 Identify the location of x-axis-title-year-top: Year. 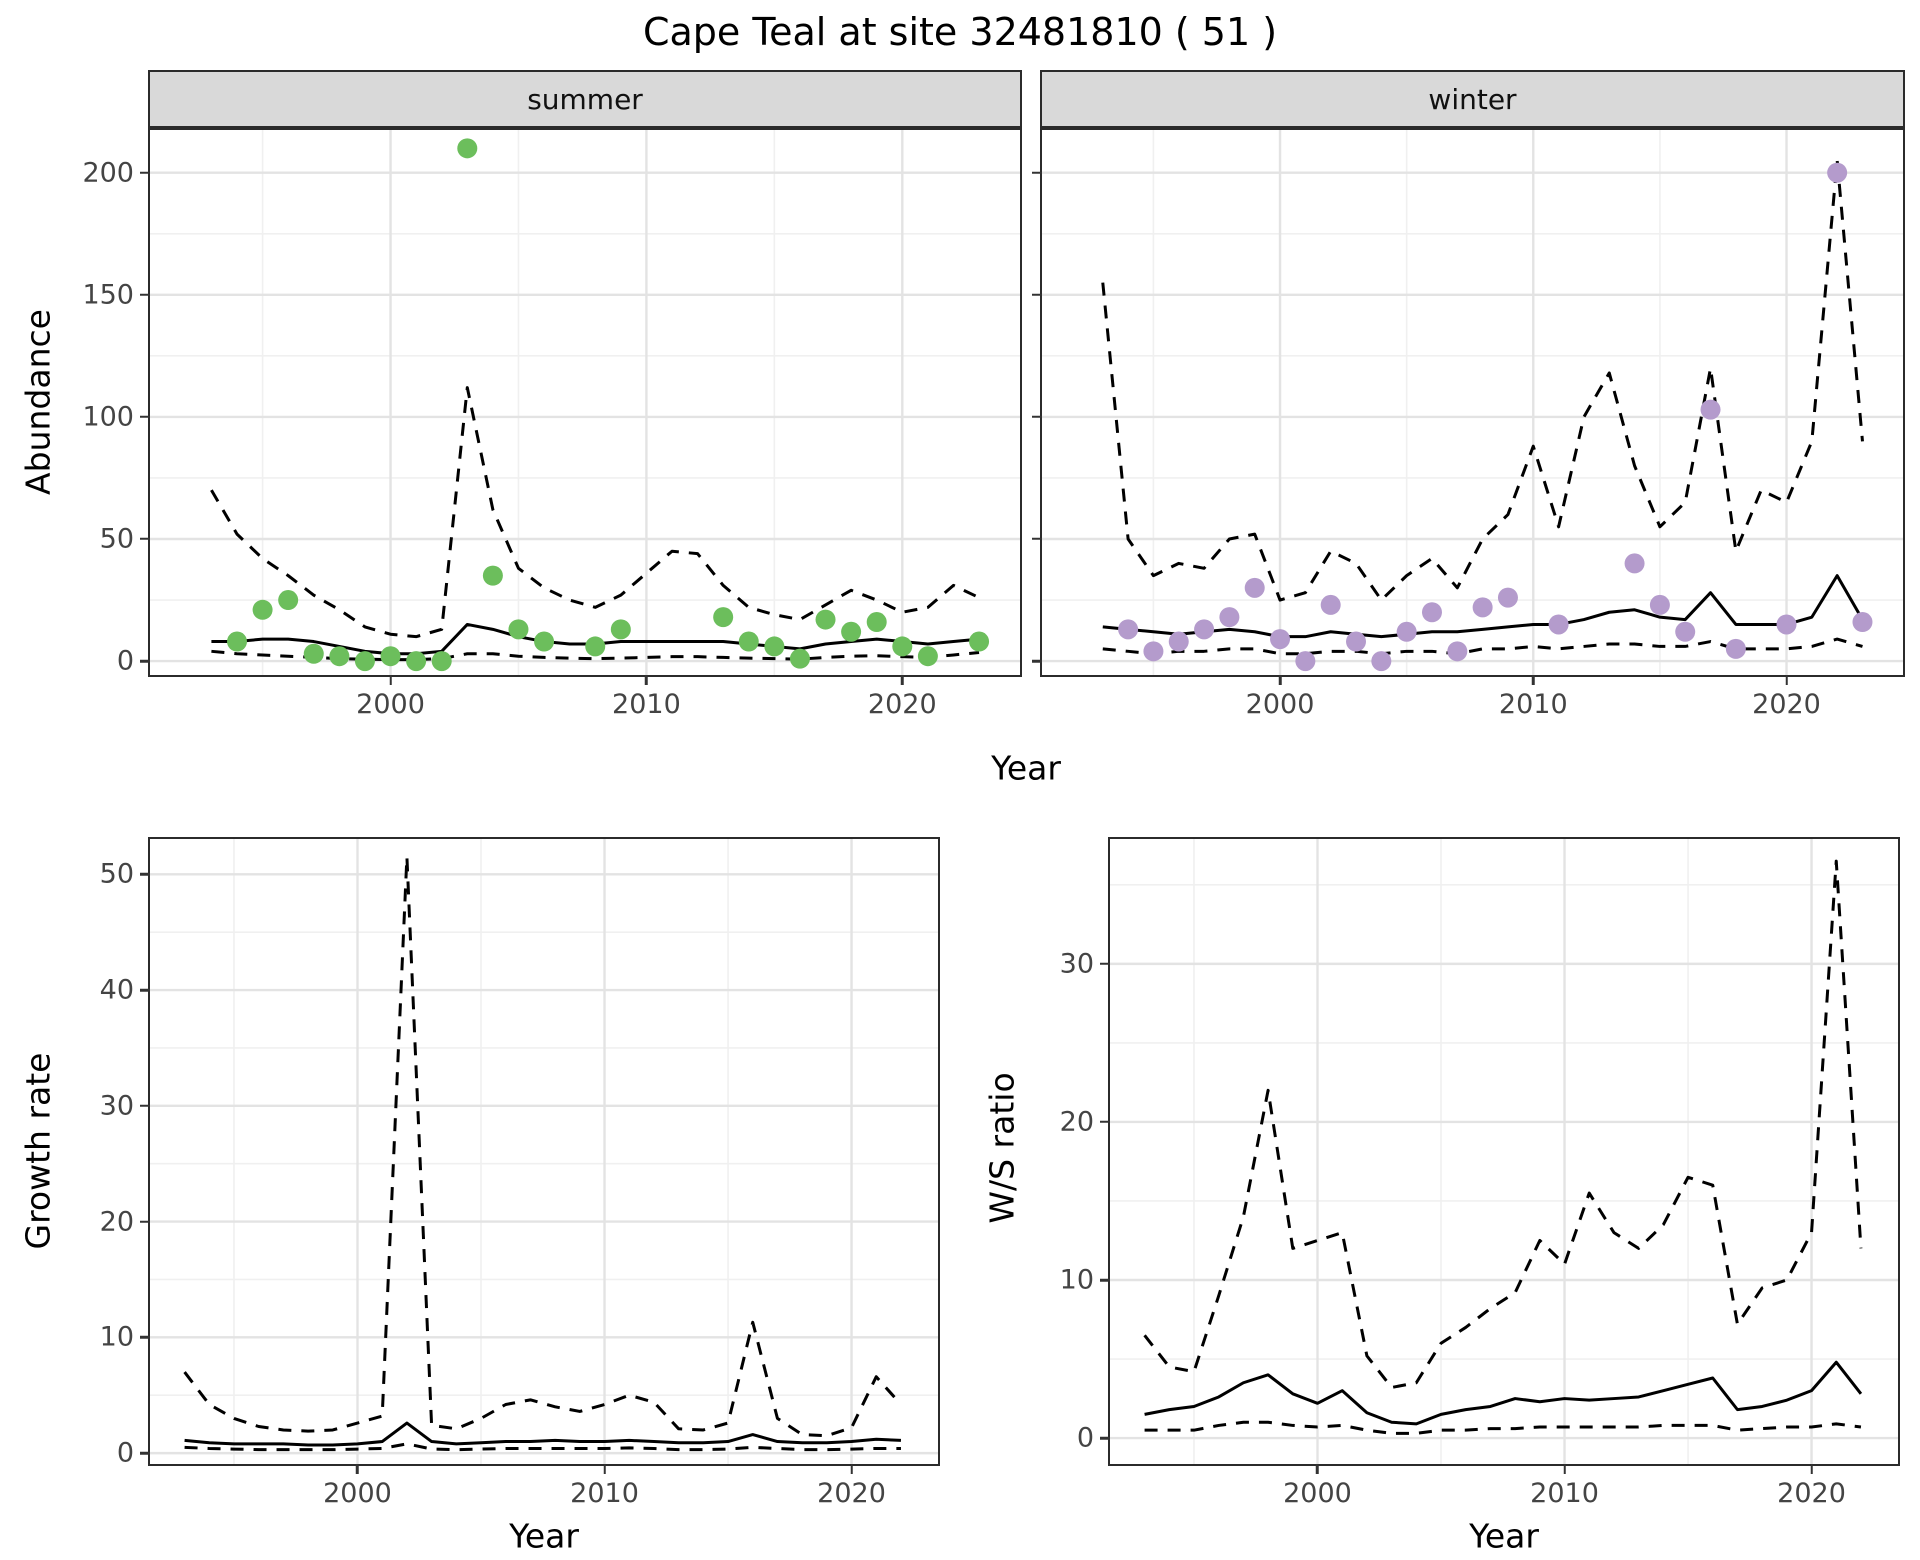
(1026, 768).